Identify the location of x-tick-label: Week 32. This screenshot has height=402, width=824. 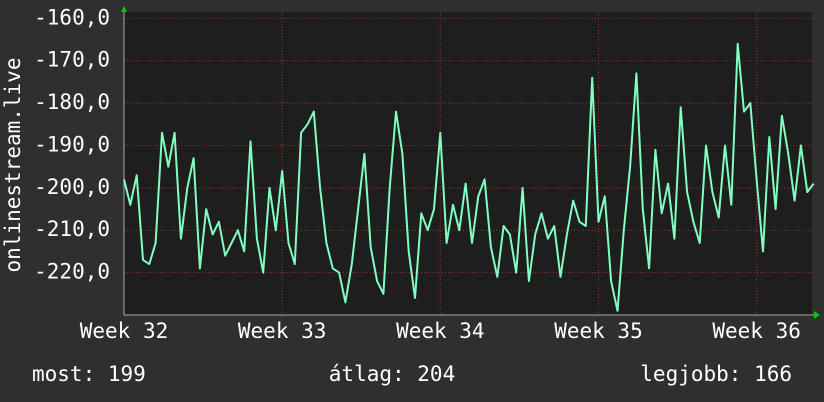
(124, 331).